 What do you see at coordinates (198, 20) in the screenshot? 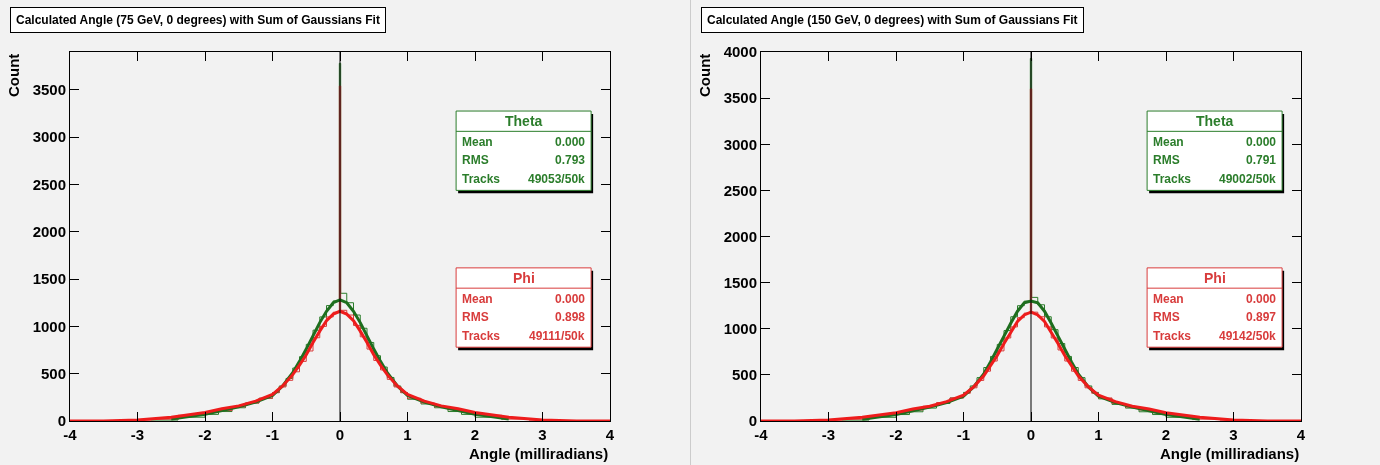
I see `chart-title: Calculated Angle (75 GeV, 0 degrees) with Sum of Gaussians Fit` at bounding box center [198, 20].